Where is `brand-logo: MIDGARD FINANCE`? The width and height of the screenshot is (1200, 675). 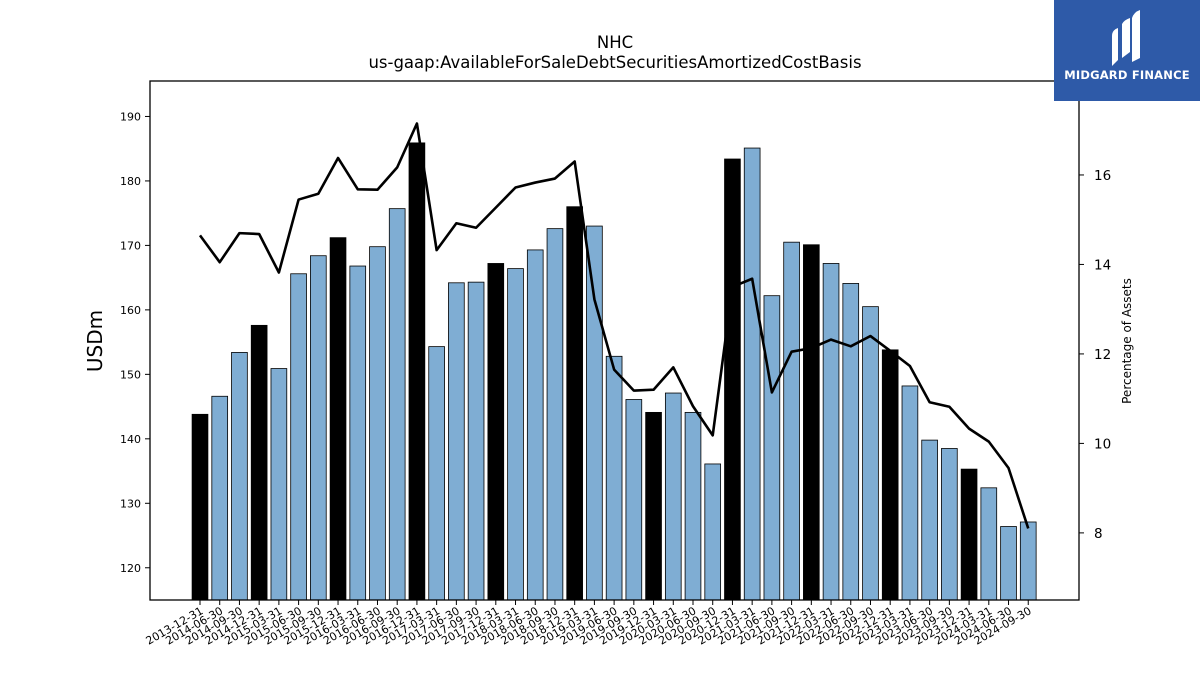
brand-logo: MIDGARD FINANCE is located at coordinates (1127, 50).